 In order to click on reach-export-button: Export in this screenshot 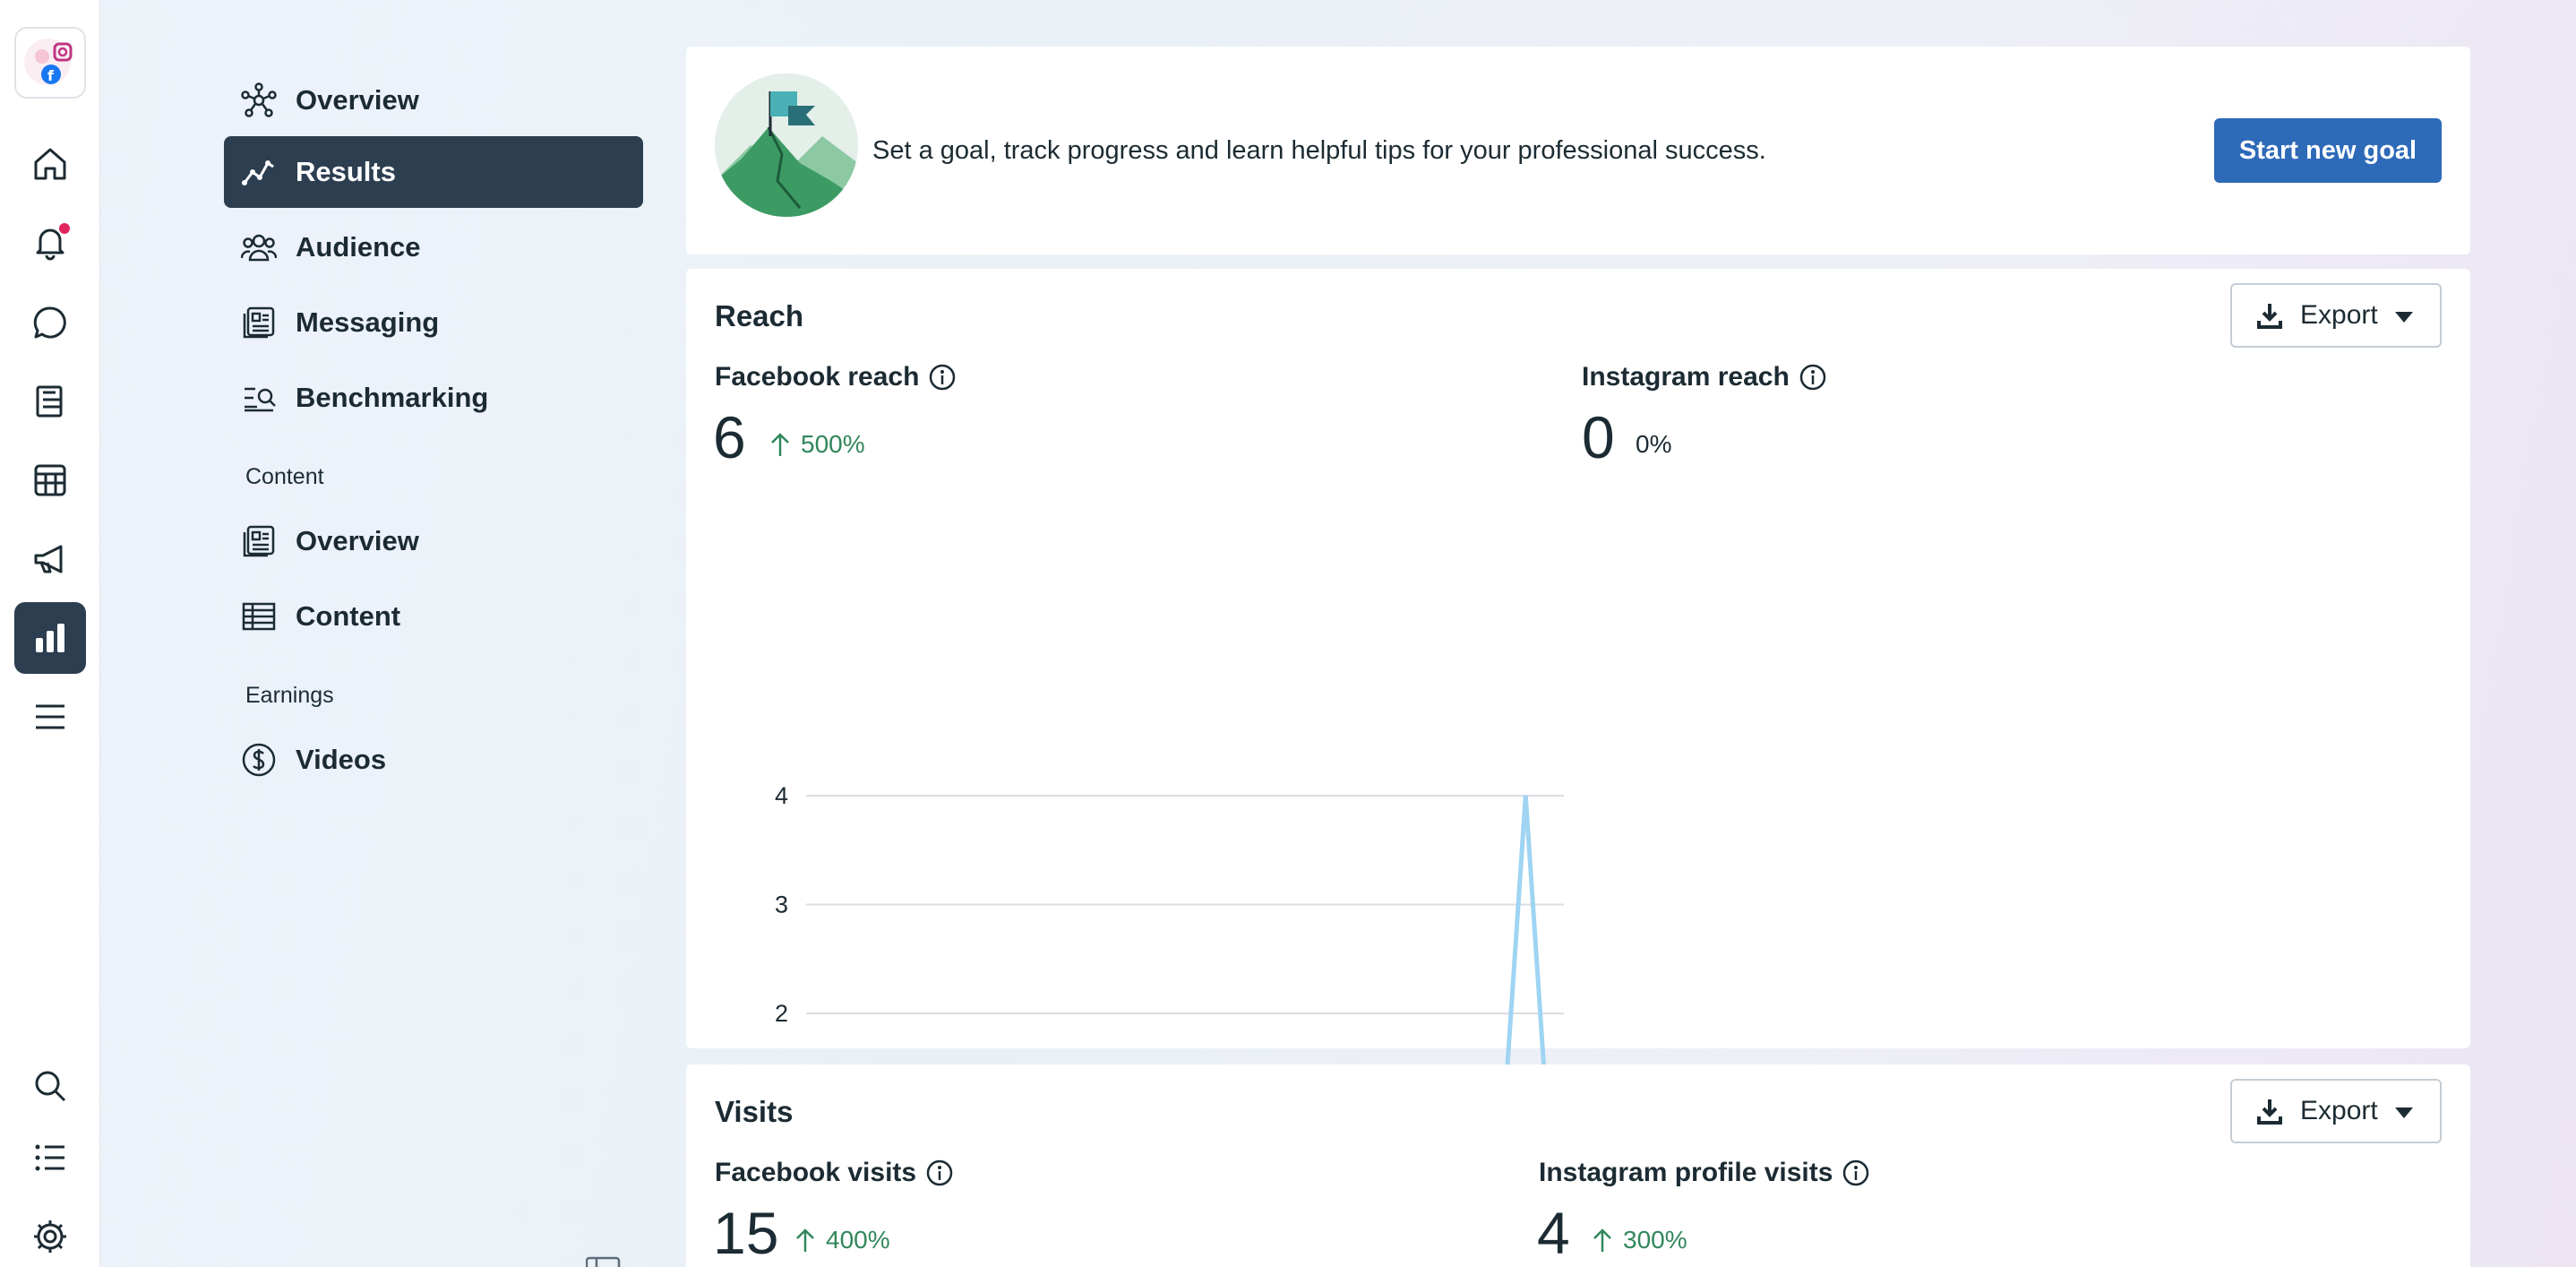, I will do `click(2336, 316)`.